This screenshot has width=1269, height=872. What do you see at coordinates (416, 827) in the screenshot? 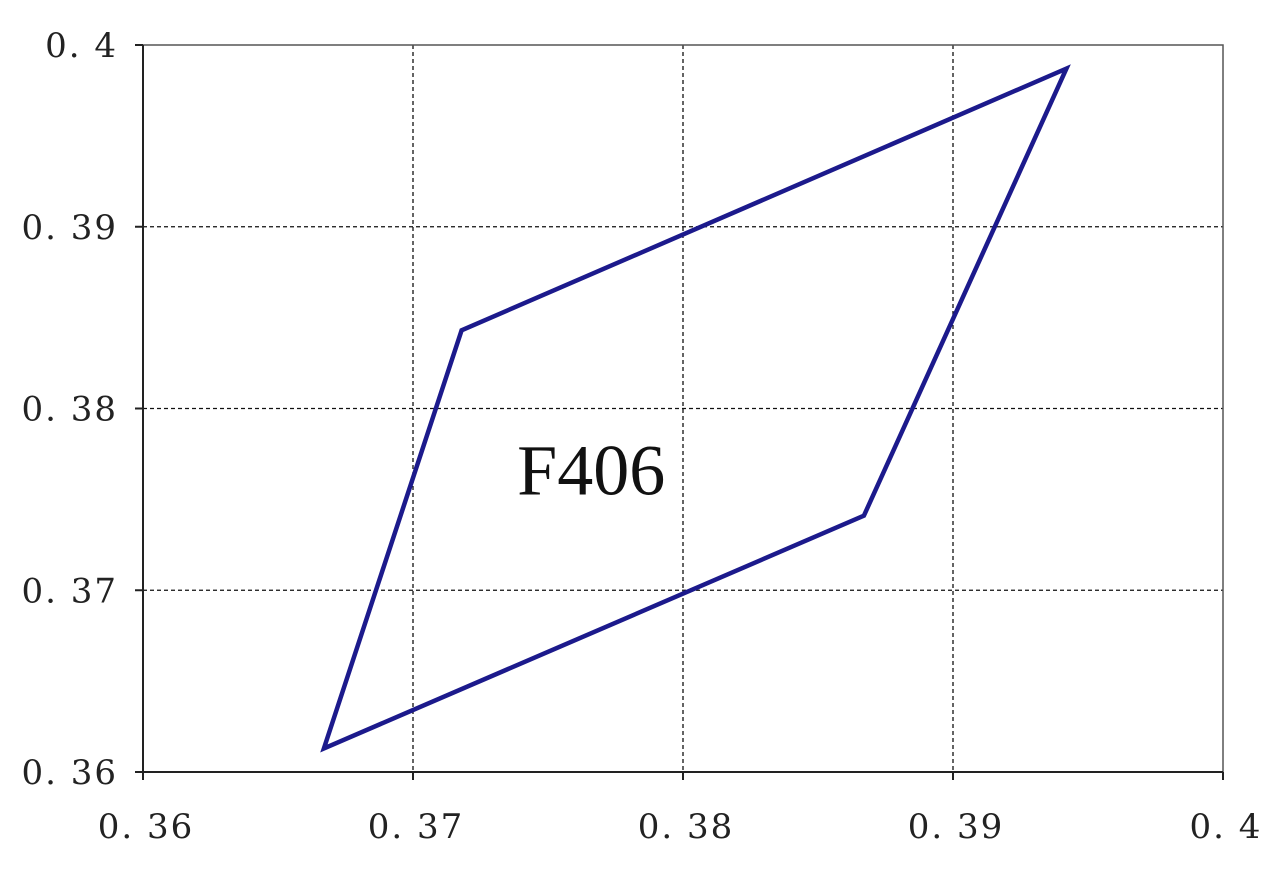
I see `x-tick-label: 0. 37` at bounding box center [416, 827].